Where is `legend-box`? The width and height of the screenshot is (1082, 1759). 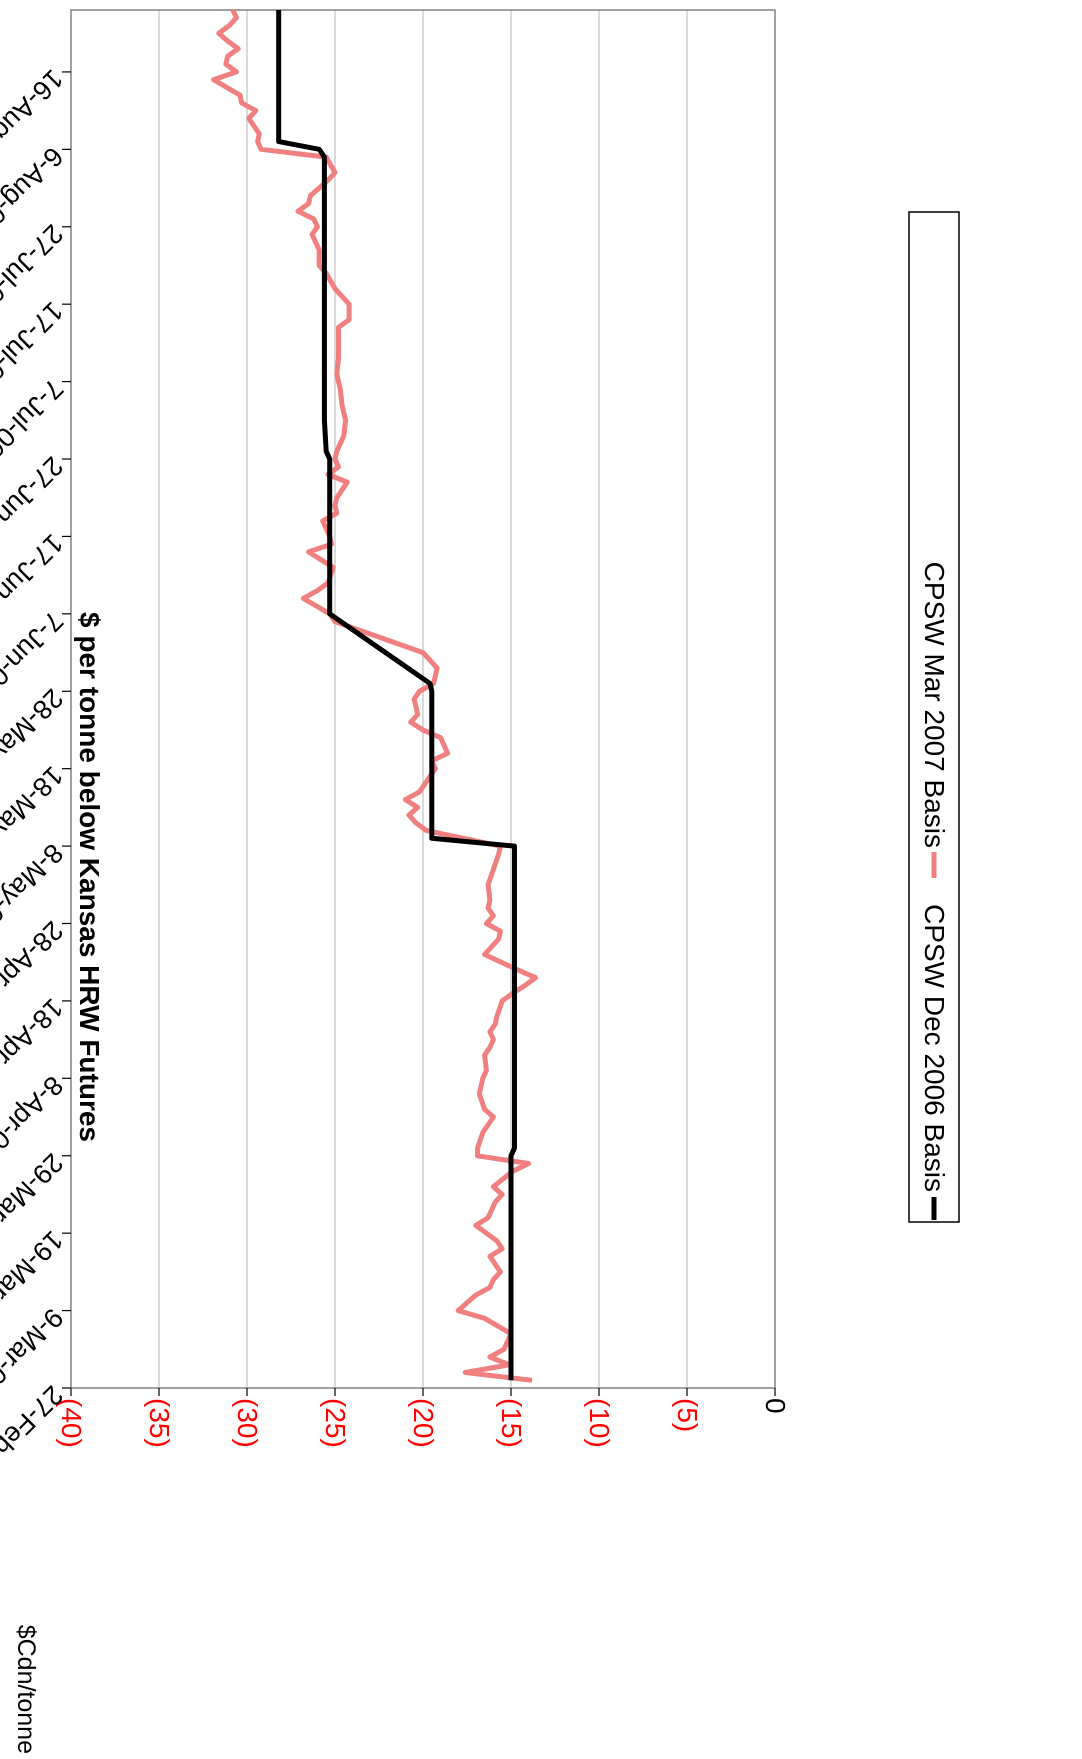 legend-box is located at coordinates (934, 717).